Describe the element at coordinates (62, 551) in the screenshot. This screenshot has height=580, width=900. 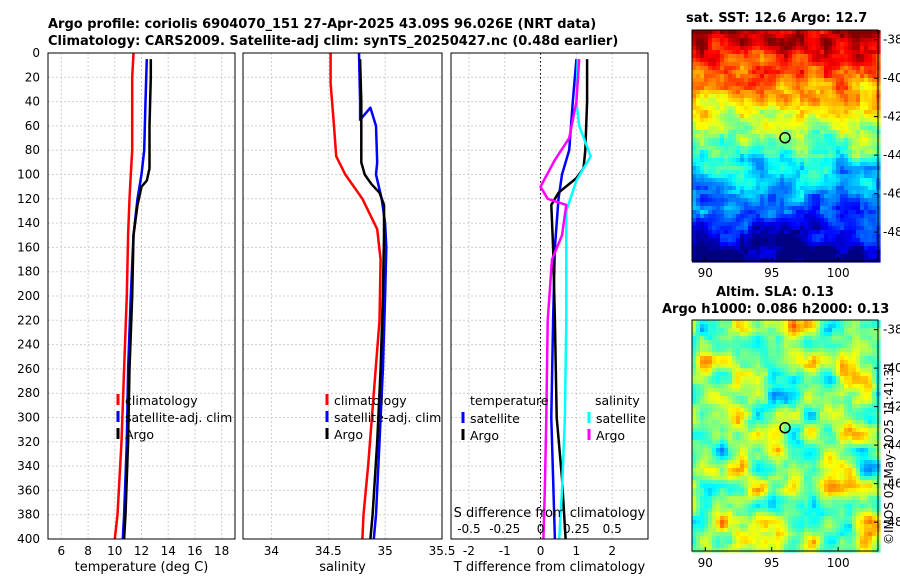
I see `x-tick-label: 6` at that location.